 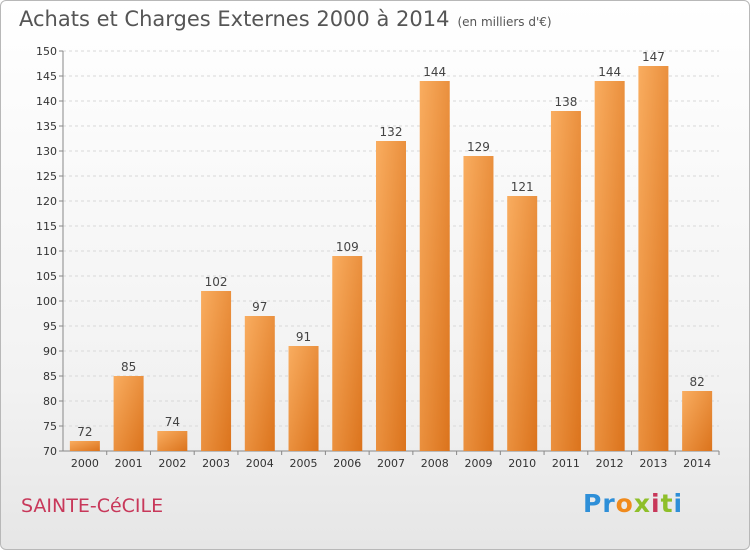 What do you see at coordinates (653, 463) in the screenshot?
I see `x-tick-label: 2013` at bounding box center [653, 463].